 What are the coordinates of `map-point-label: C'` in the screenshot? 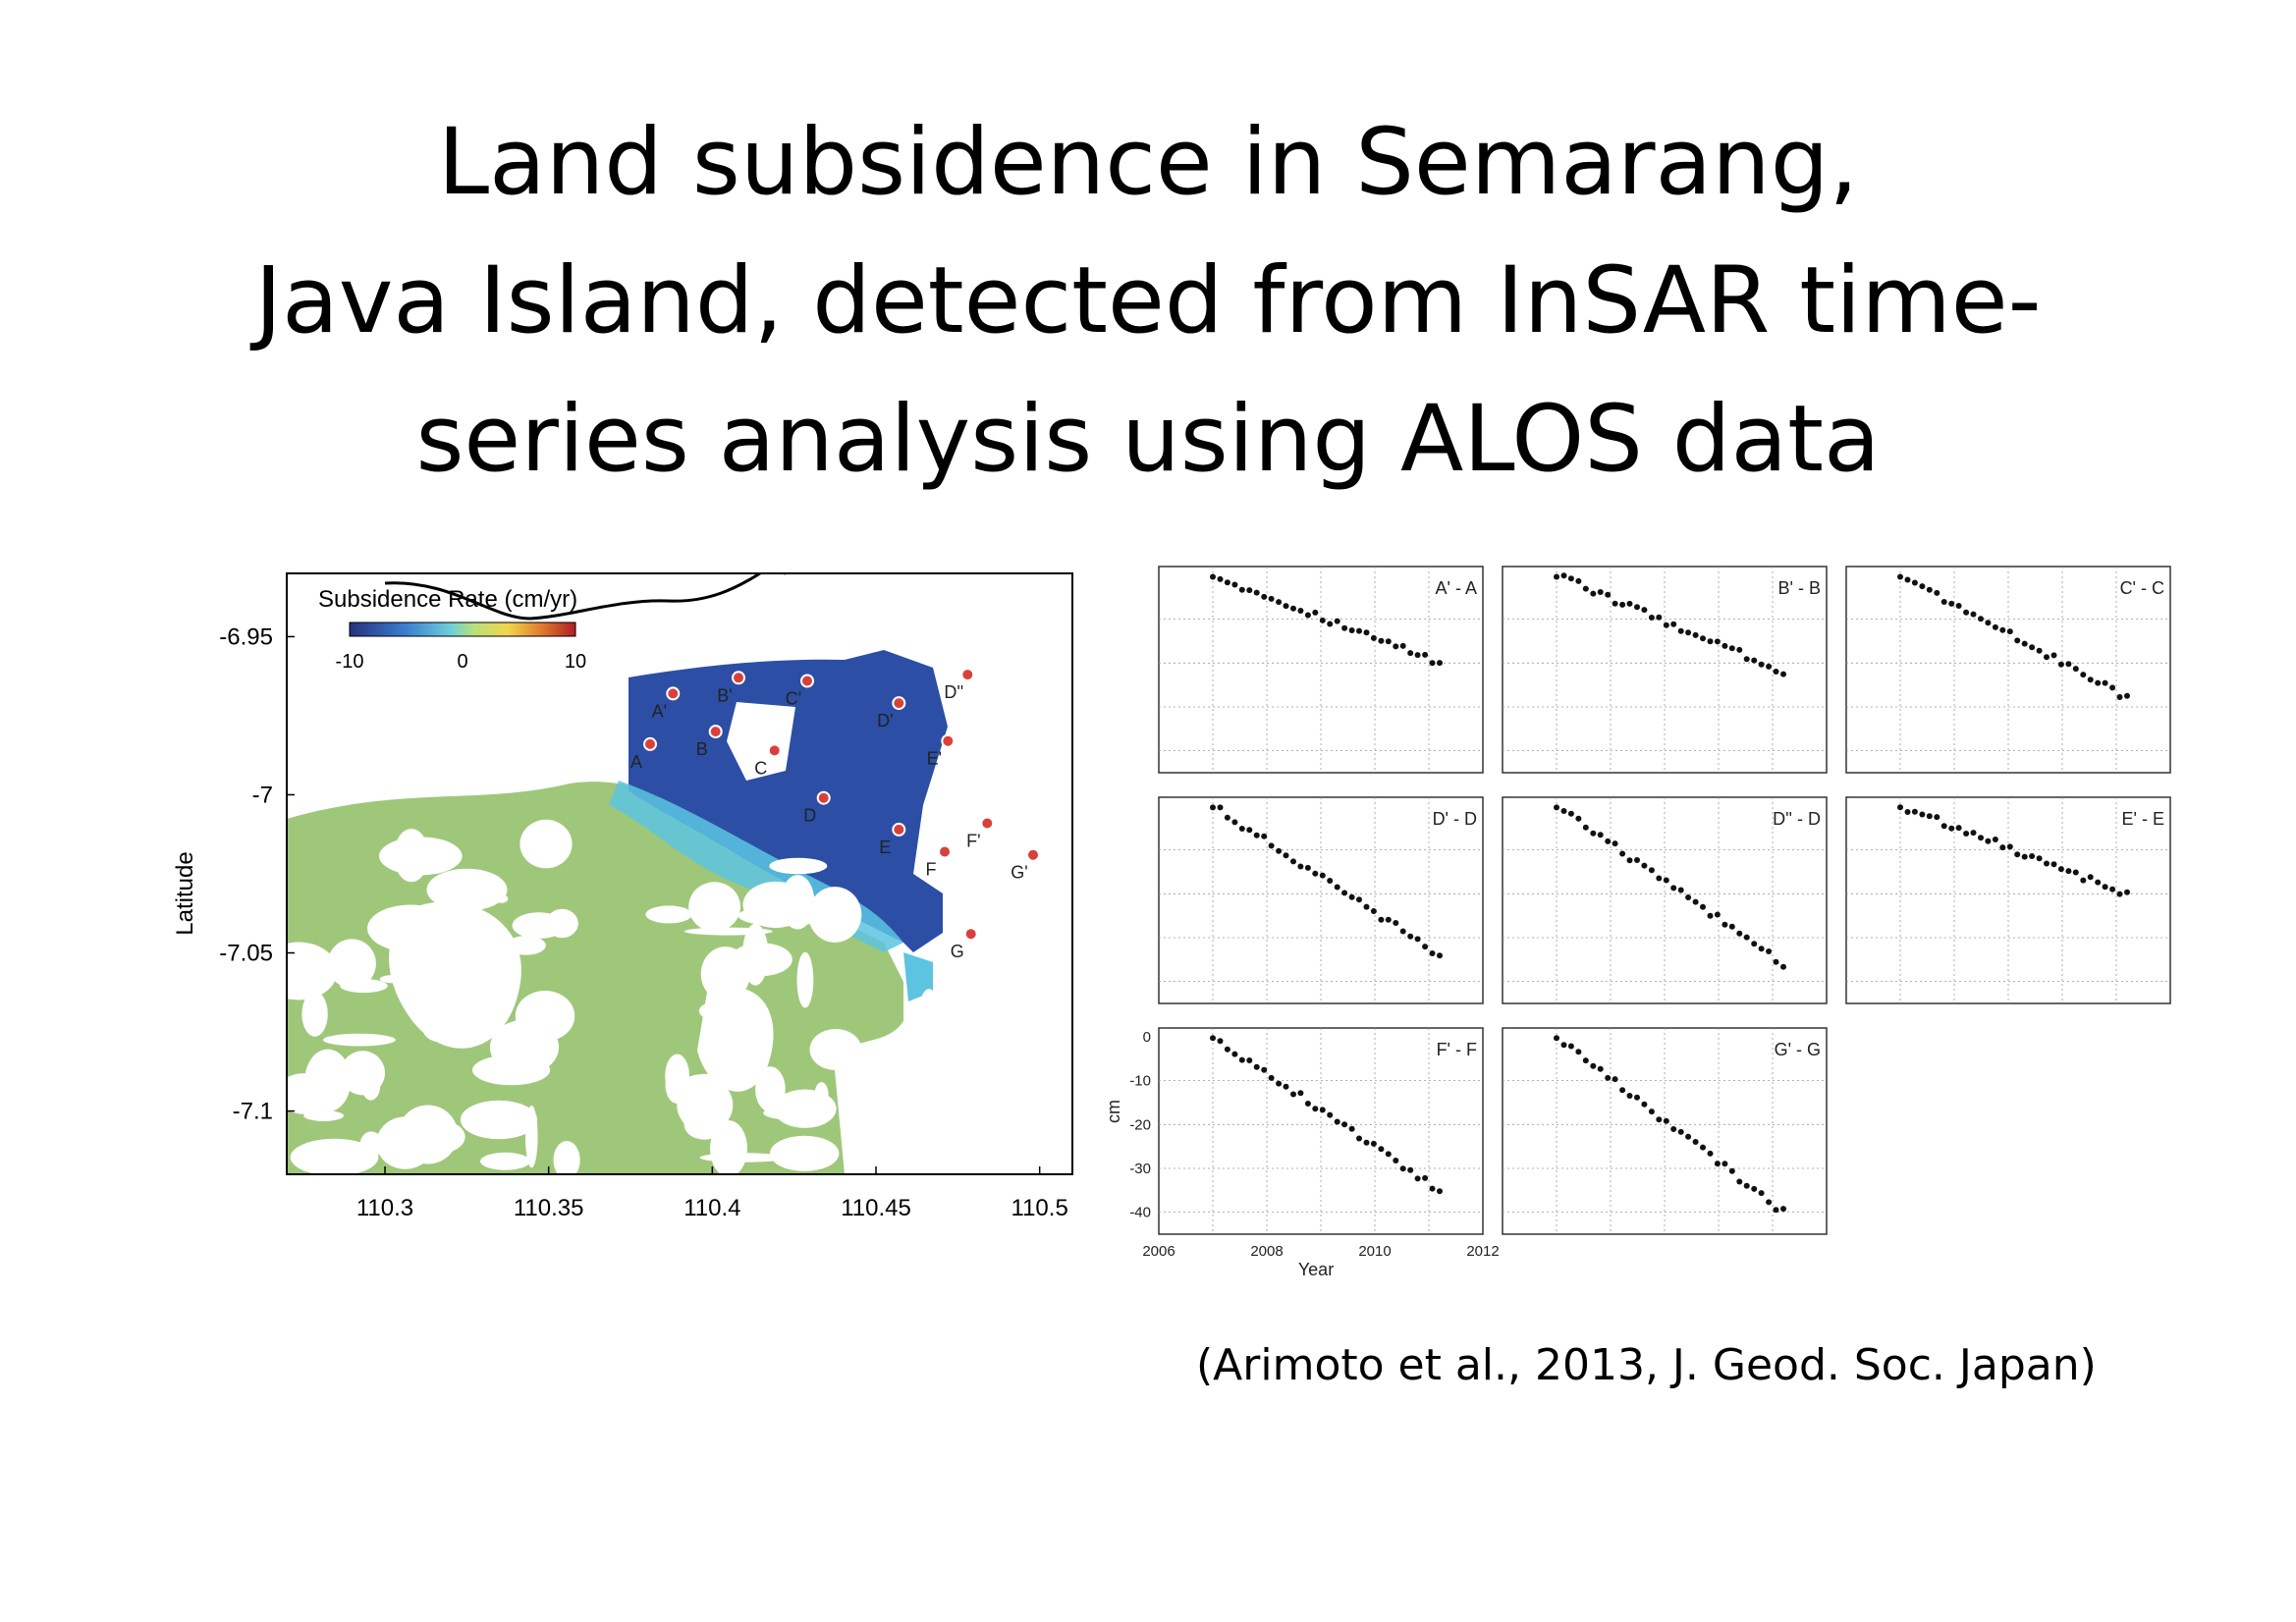 It's located at (793, 699).